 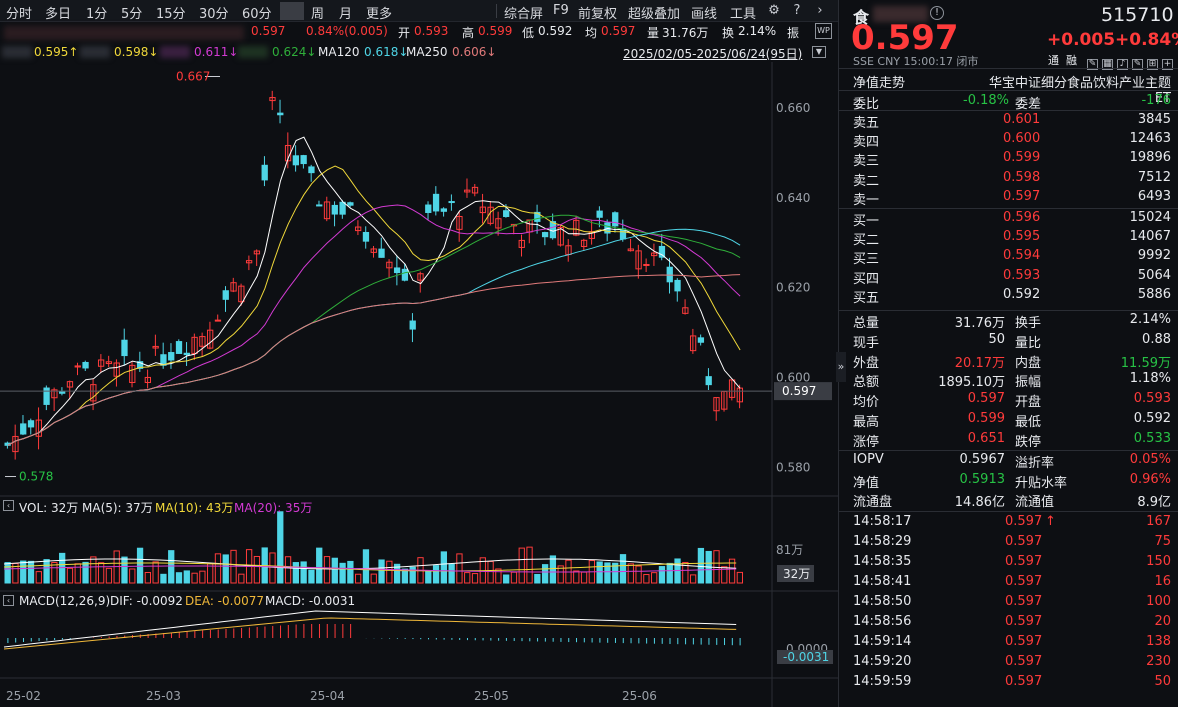 I want to click on blurred-name, so click(x=900, y=14).